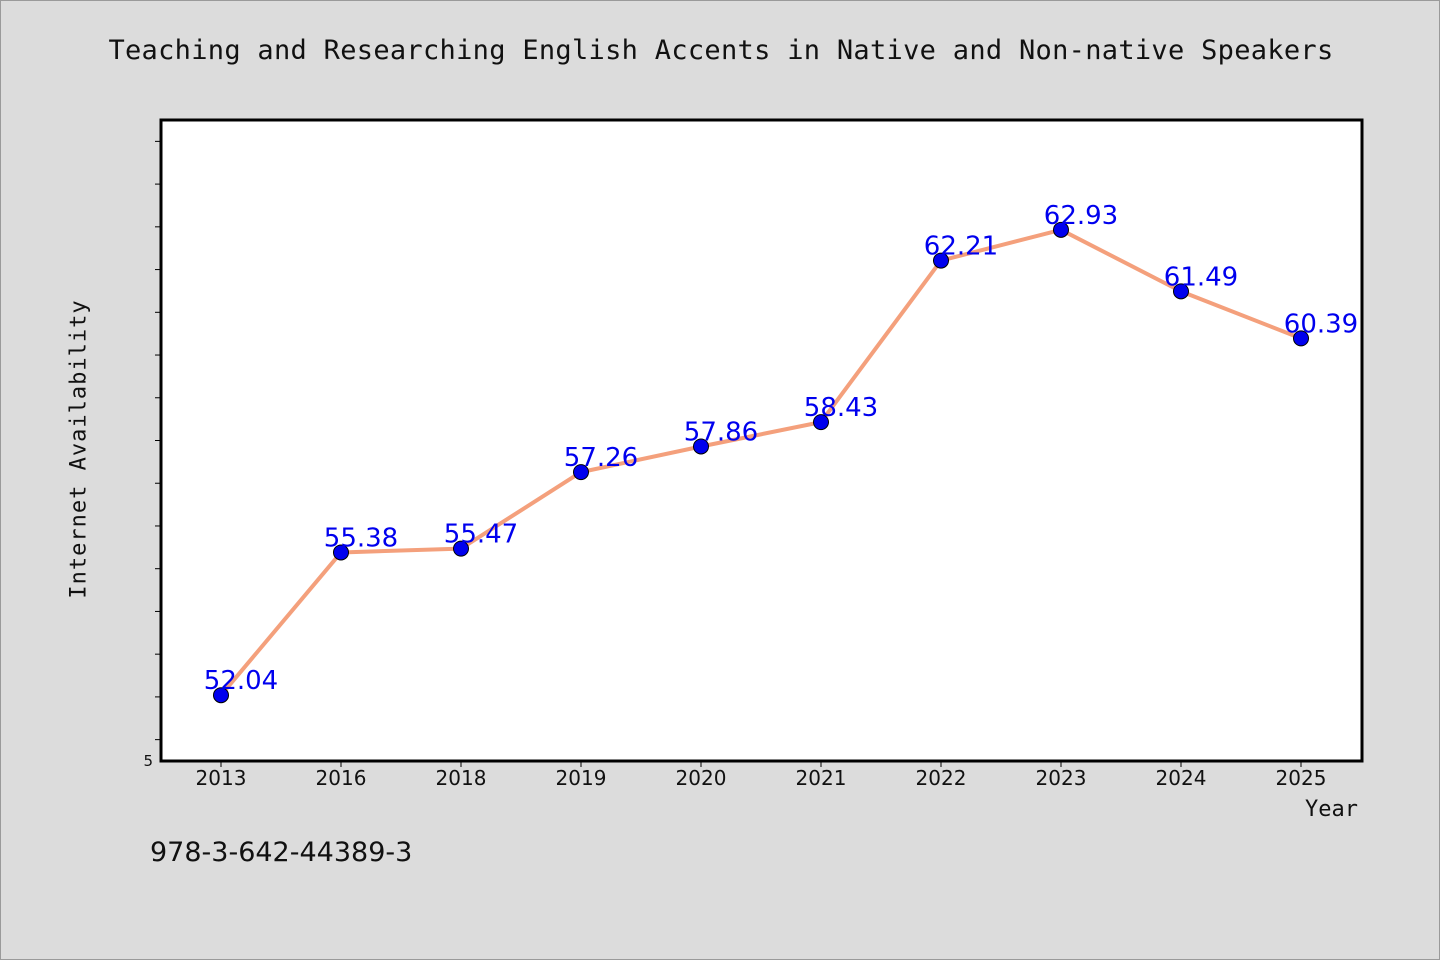  I want to click on data-label: 57.86, so click(721, 432).